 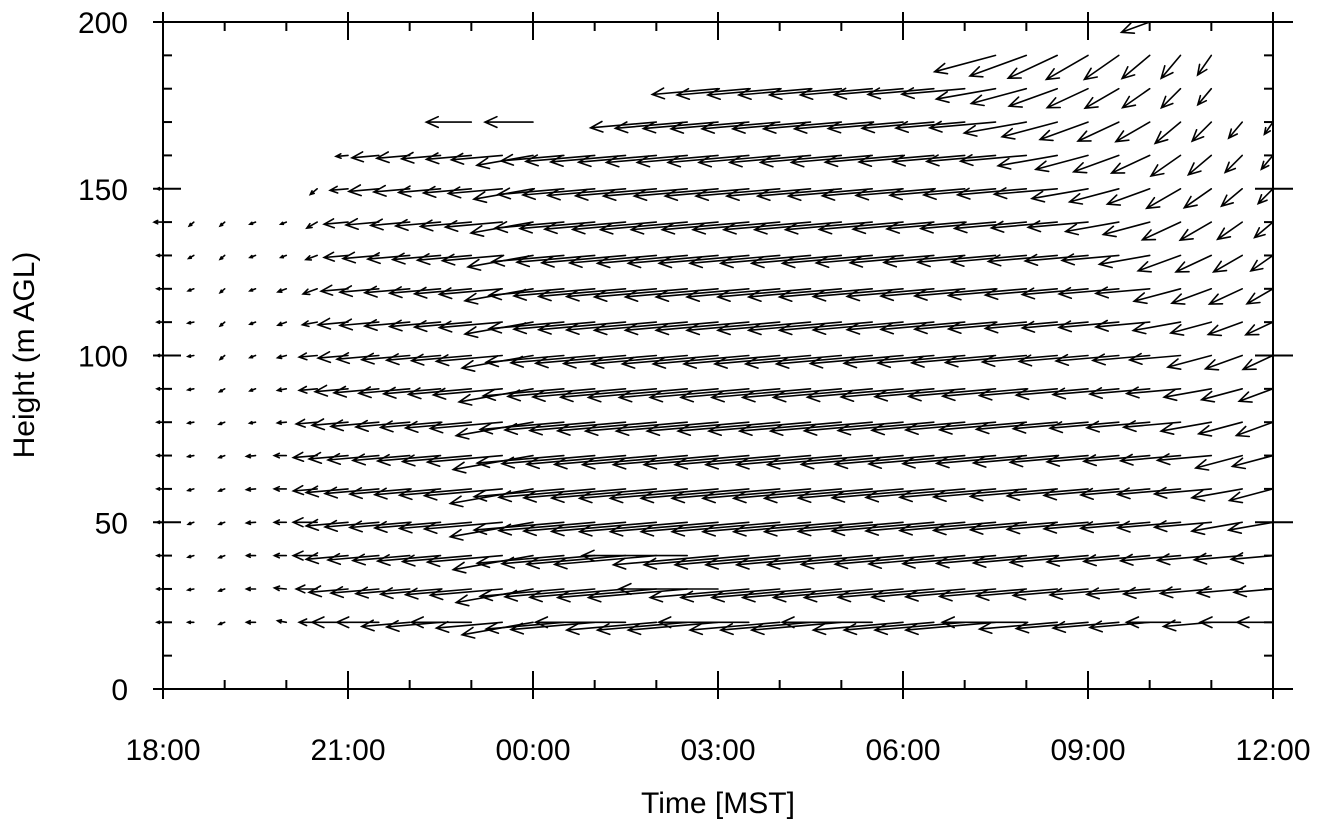 What do you see at coordinates (162, 750) in the screenshot?
I see `x-tick-label: 18:00` at bounding box center [162, 750].